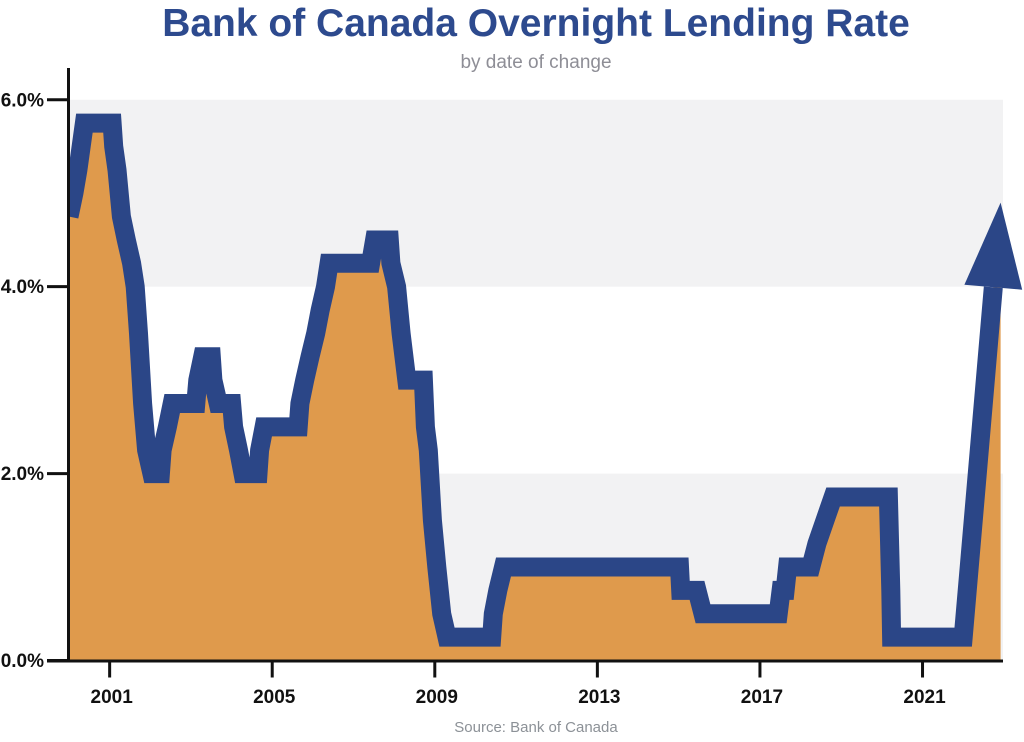  Describe the element at coordinates (22, 100) in the screenshot. I see `y-tick-label-6.0%: 6.0%` at that location.